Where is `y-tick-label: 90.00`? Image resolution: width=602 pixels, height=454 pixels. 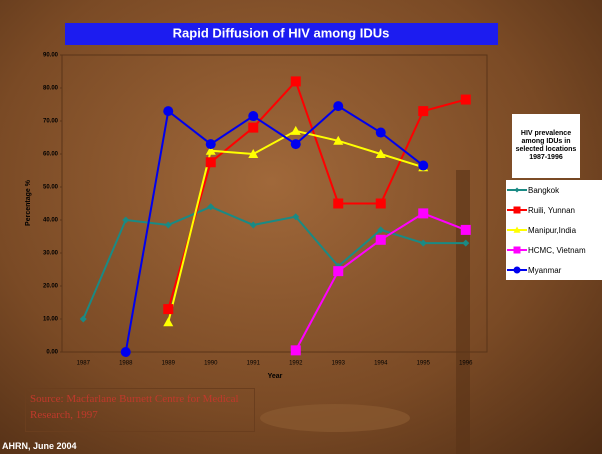
y-tick-label: 90.00 is located at coordinates (51, 56).